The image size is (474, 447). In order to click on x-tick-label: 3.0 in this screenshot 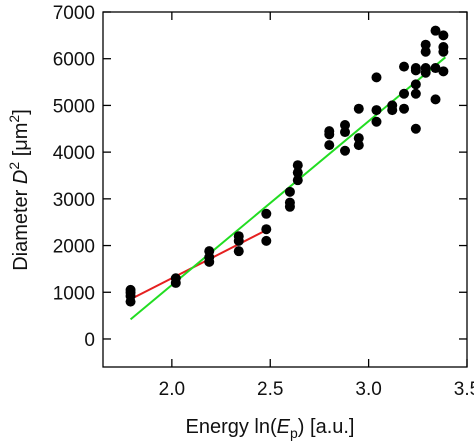, I will do `click(368, 389)`.